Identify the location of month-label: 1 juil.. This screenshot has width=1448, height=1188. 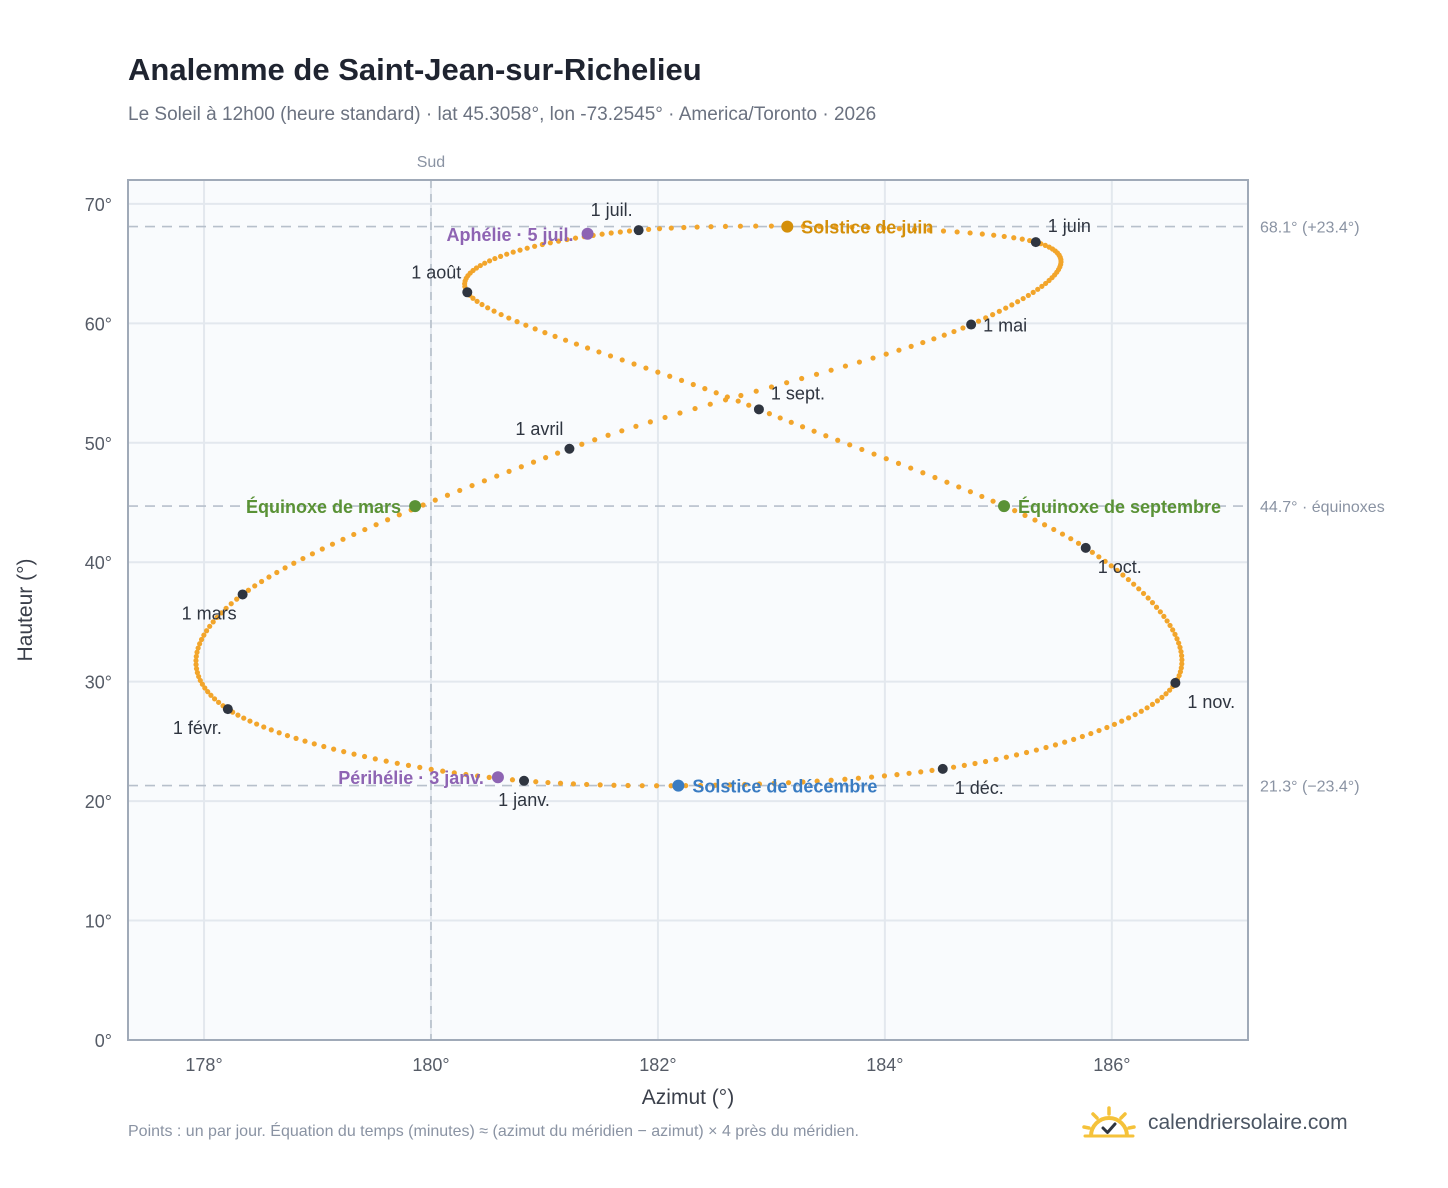
(612, 210).